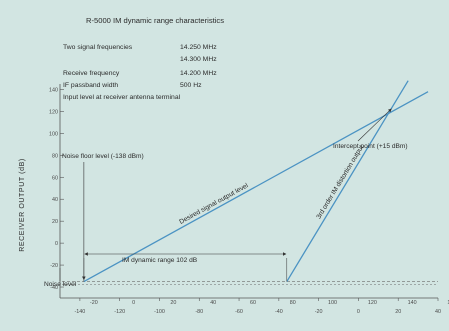  Describe the element at coordinates (55, 156) in the screenshot. I see `y-tick-label: 80` at that location.